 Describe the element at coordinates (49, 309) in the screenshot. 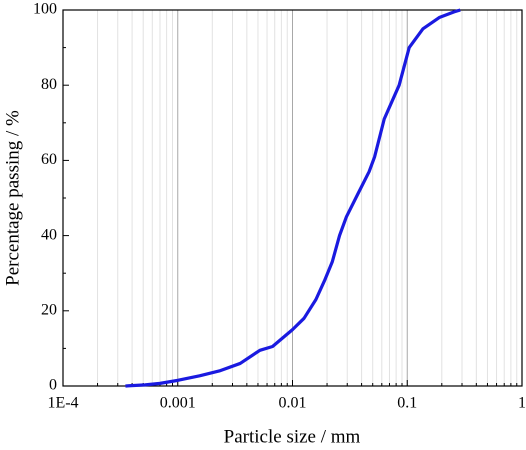

I see `y-tick-label: 20` at that location.